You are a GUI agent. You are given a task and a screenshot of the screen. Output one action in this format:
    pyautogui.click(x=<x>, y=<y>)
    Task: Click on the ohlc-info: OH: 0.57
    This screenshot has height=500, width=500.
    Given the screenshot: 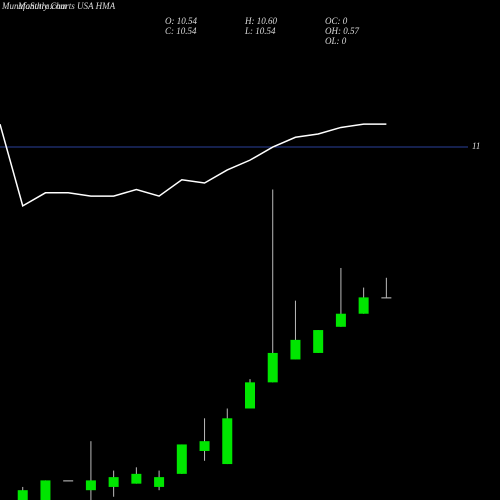 What is the action you would take?
    pyautogui.click(x=342, y=31)
    